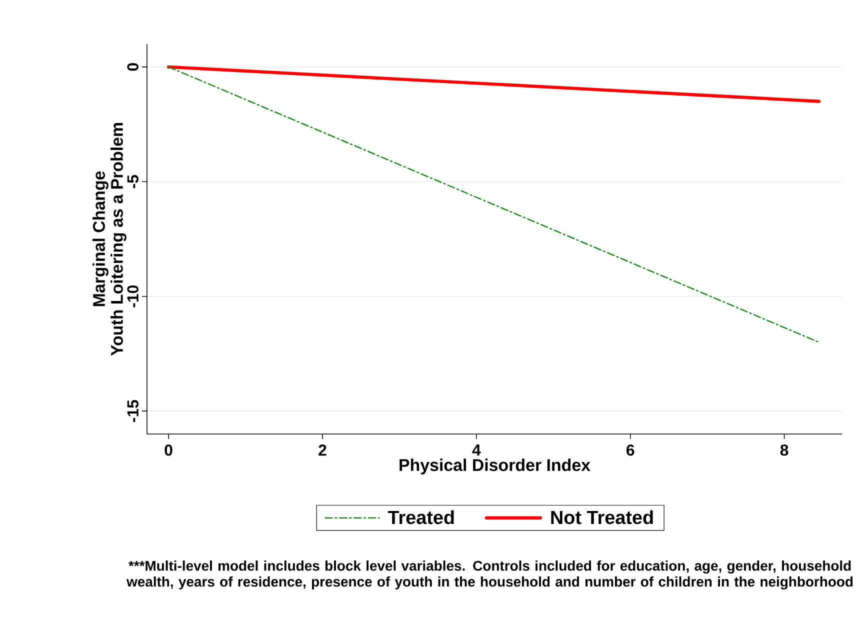  I want to click on x-tick-label: 6, so click(630, 450).